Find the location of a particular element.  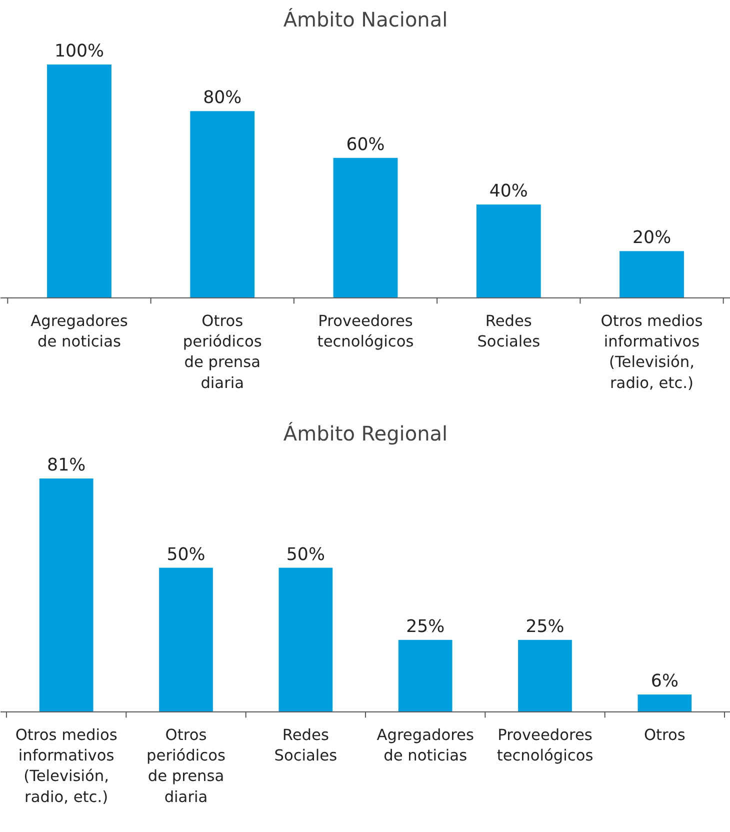

chart-title: Ámbito Regional is located at coordinates (365, 434).